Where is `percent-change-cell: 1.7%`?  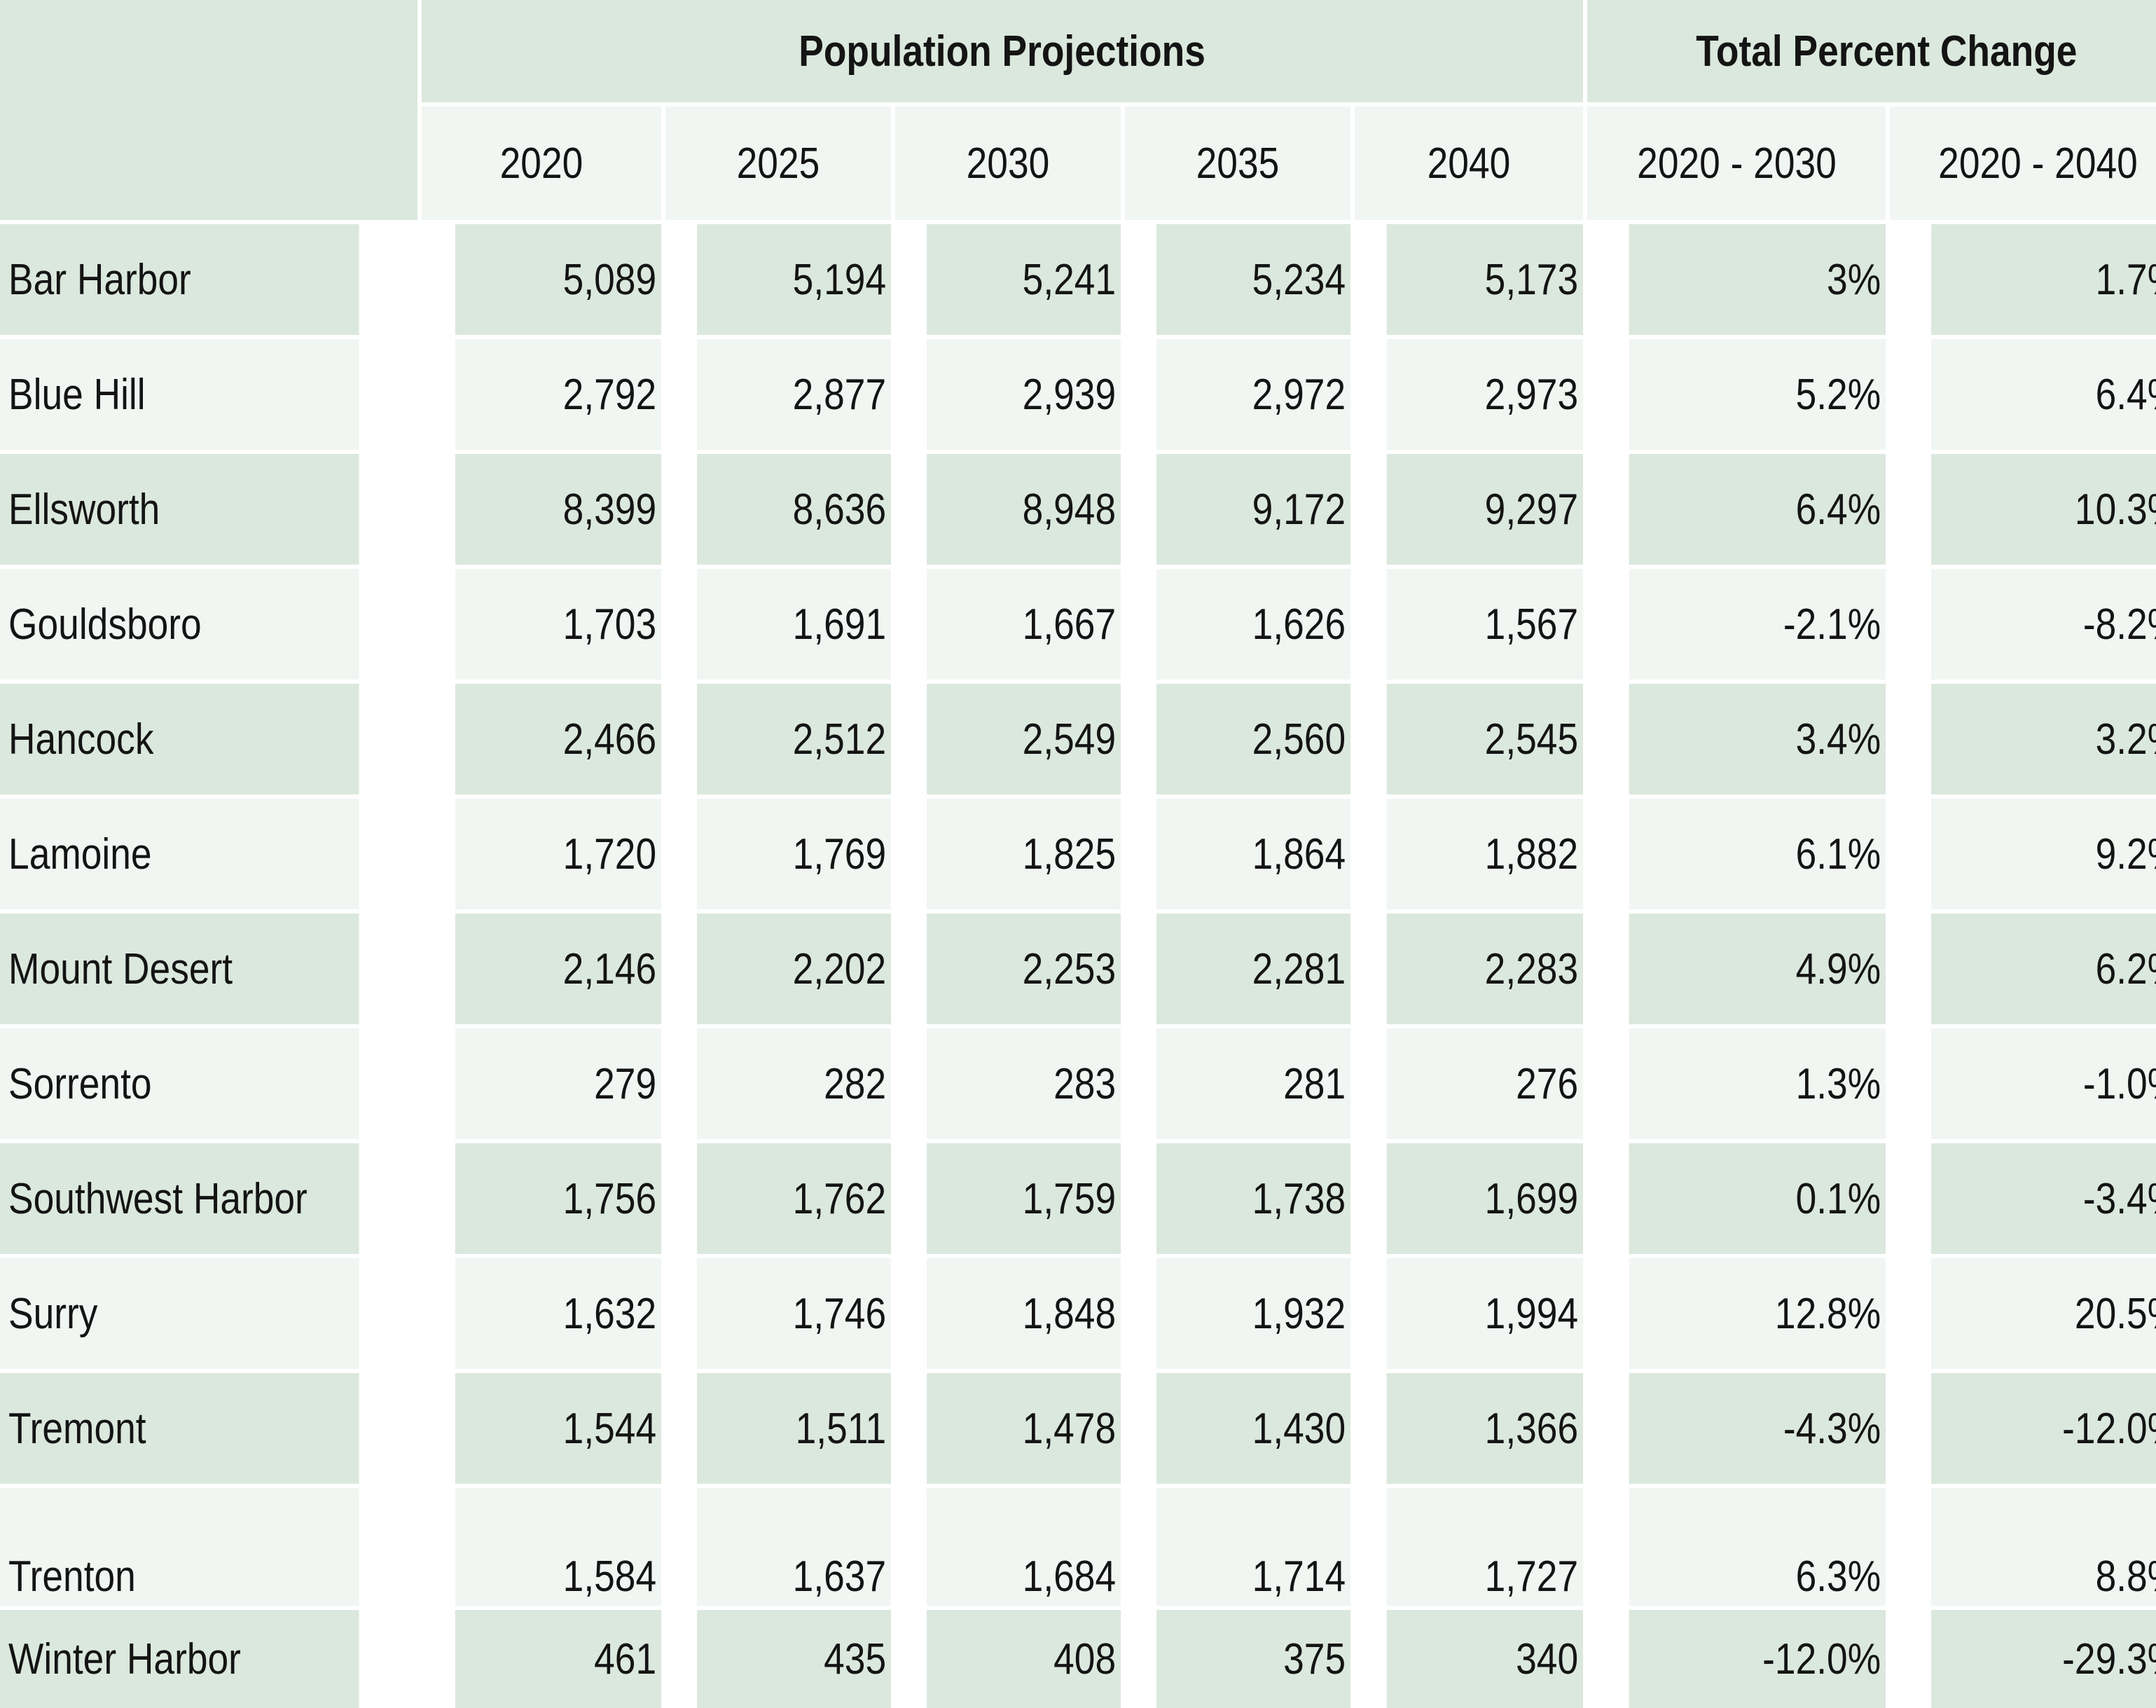
percent-change-cell: 1.7% is located at coordinates (2043, 279).